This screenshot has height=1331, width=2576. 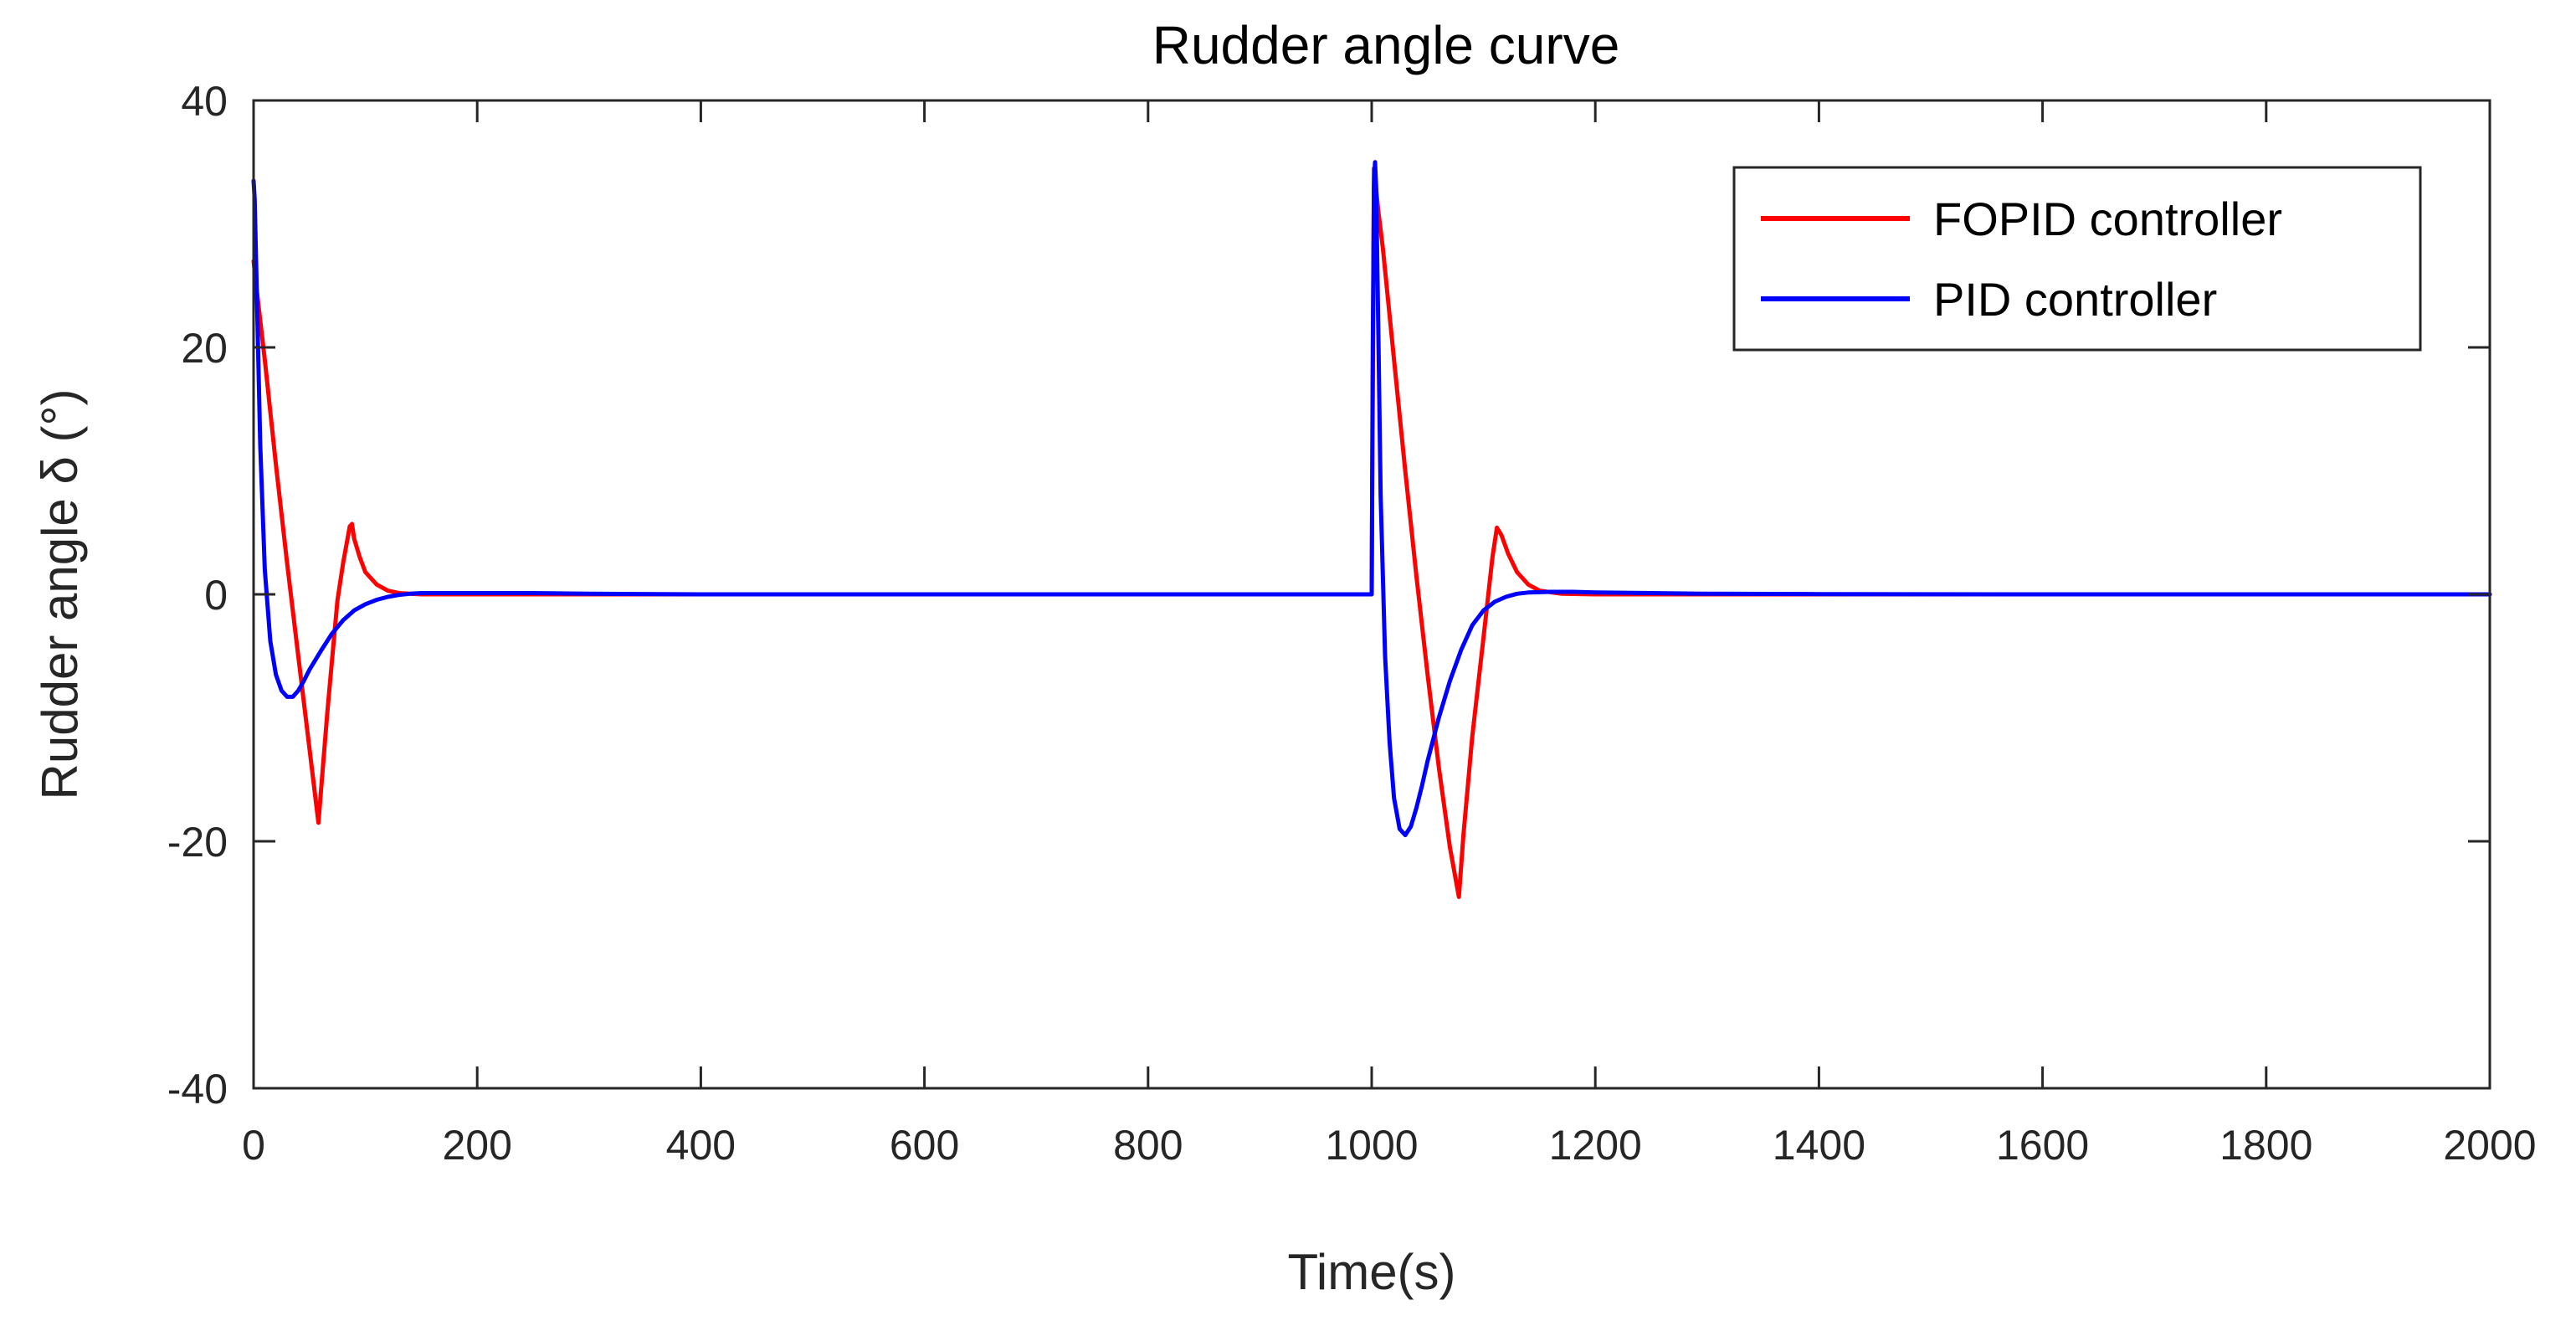 I want to click on x-tick-label: 600, so click(x=924, y=1146).